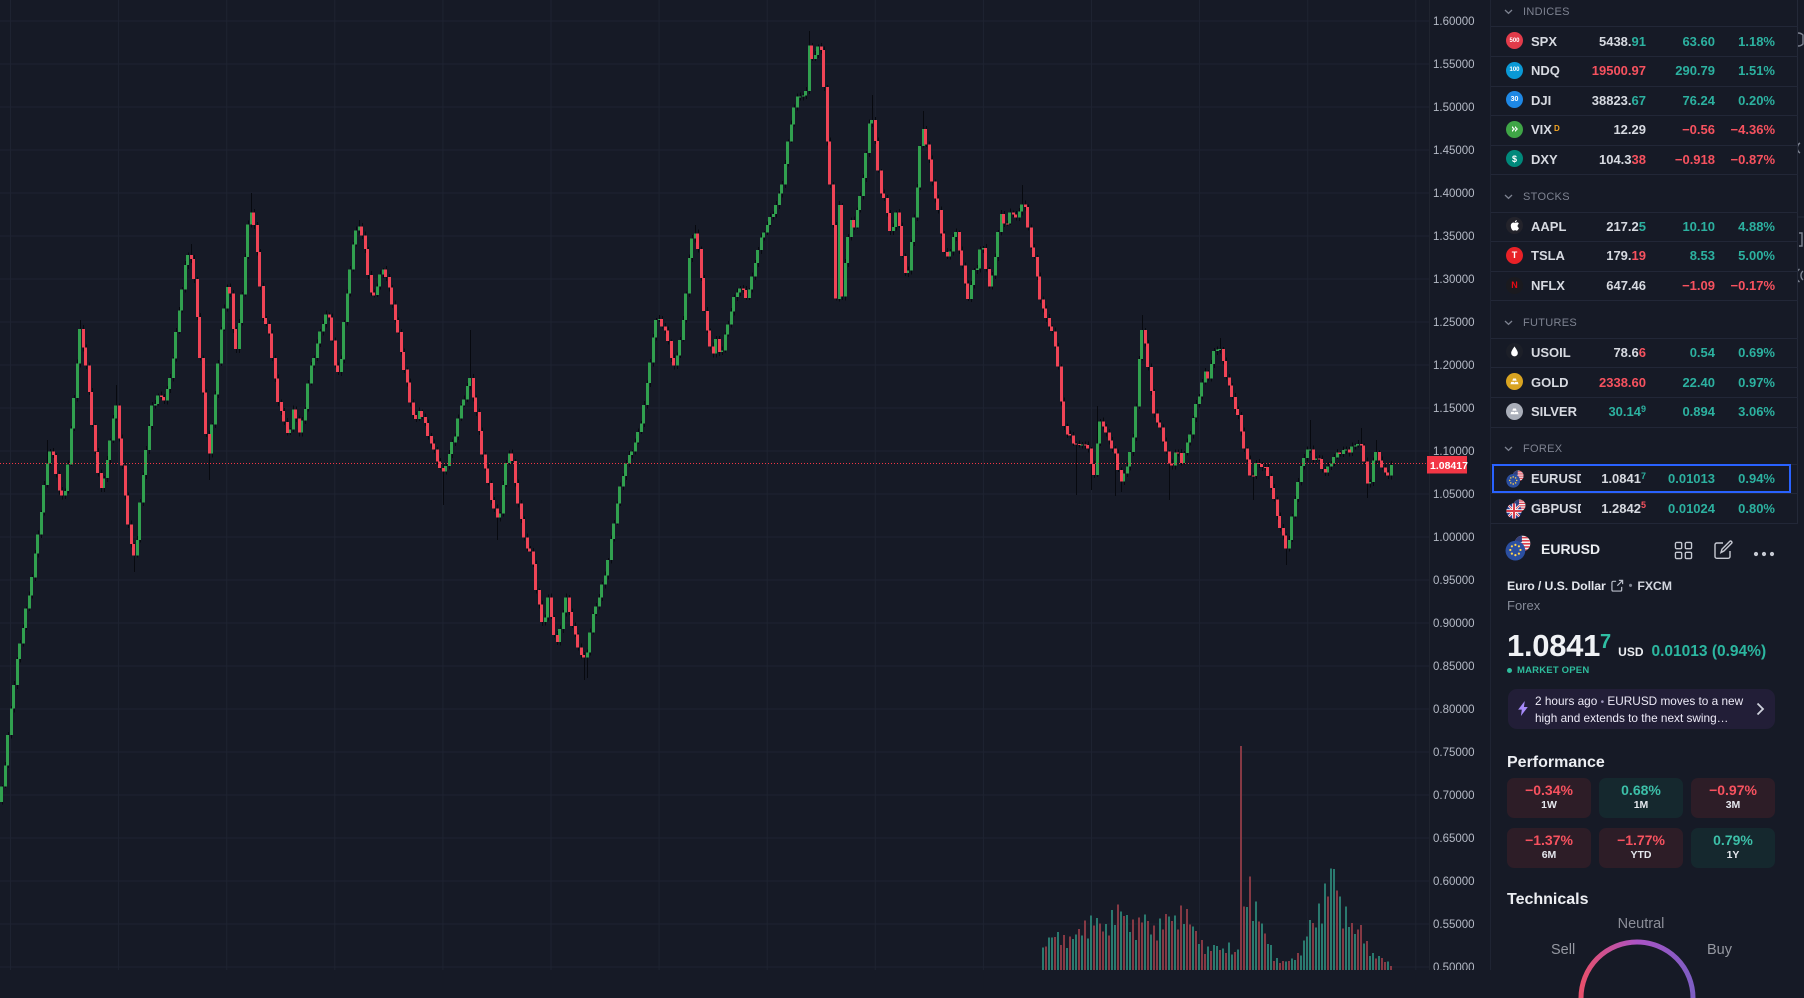 This screenshot has height=998, width=1804. I want to click on svg-text: 0.70000, so click(1454, 796).